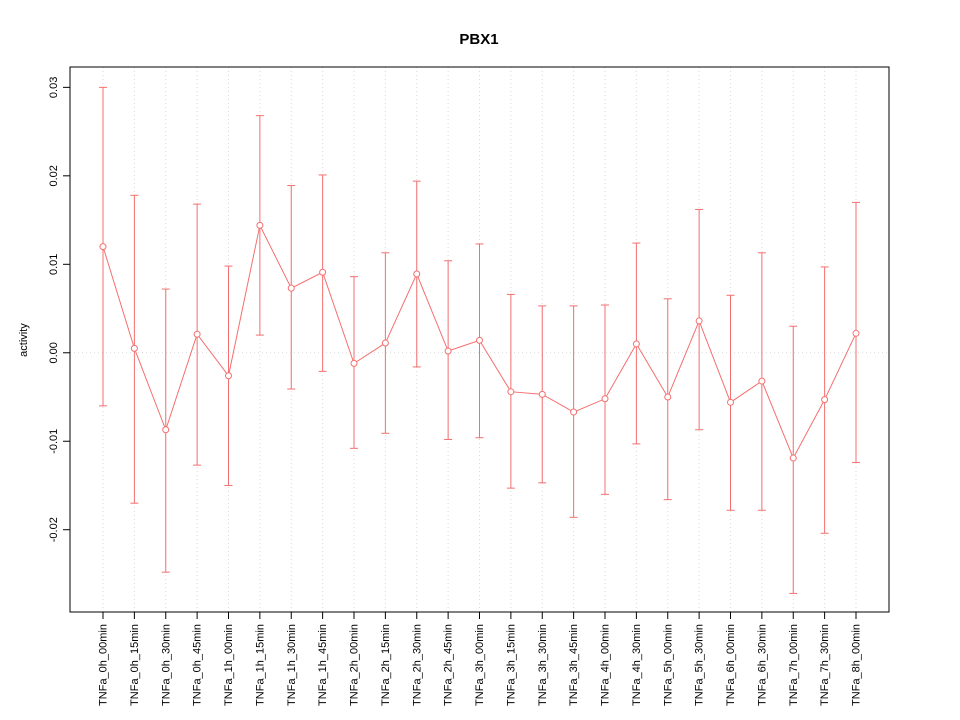  Describe the element at coordinates (54, 441) in the screenshot. I see `y-tick-label: -0.01` at that location.